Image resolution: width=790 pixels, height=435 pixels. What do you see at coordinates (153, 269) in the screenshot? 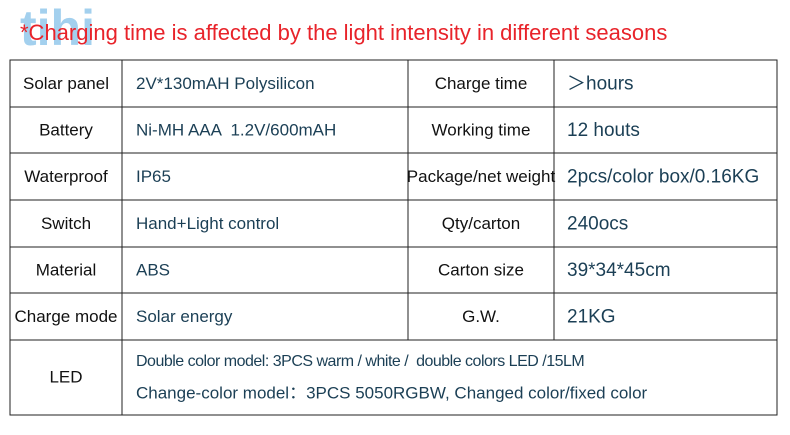
I see `field-value: ABS` at bounding box center [153, 269].